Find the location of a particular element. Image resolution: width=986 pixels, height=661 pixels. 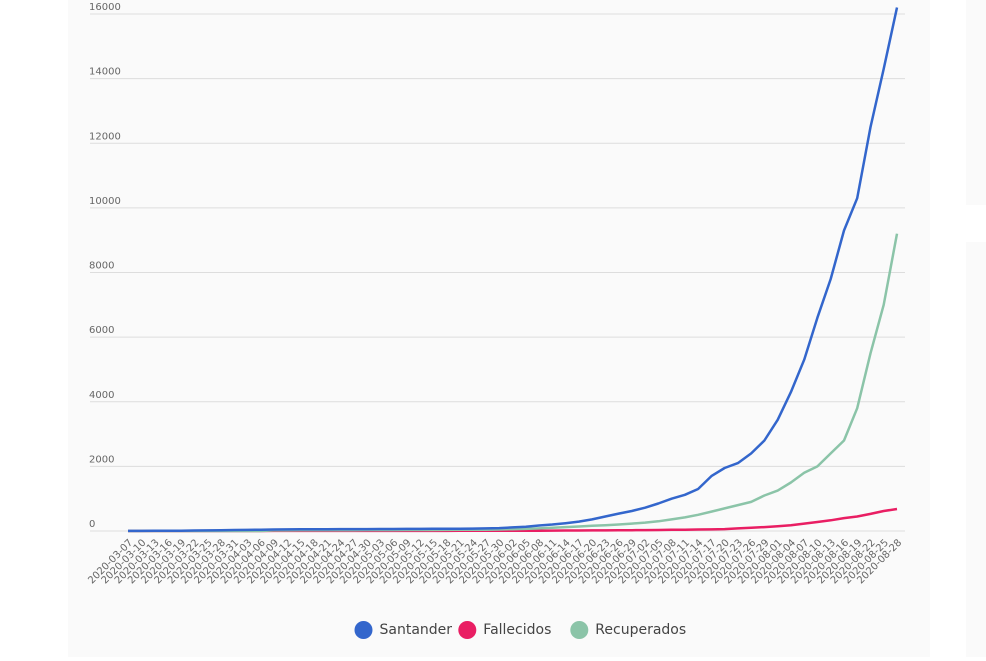

y-tick-label: 12000 is located at coordinates (105, 136).